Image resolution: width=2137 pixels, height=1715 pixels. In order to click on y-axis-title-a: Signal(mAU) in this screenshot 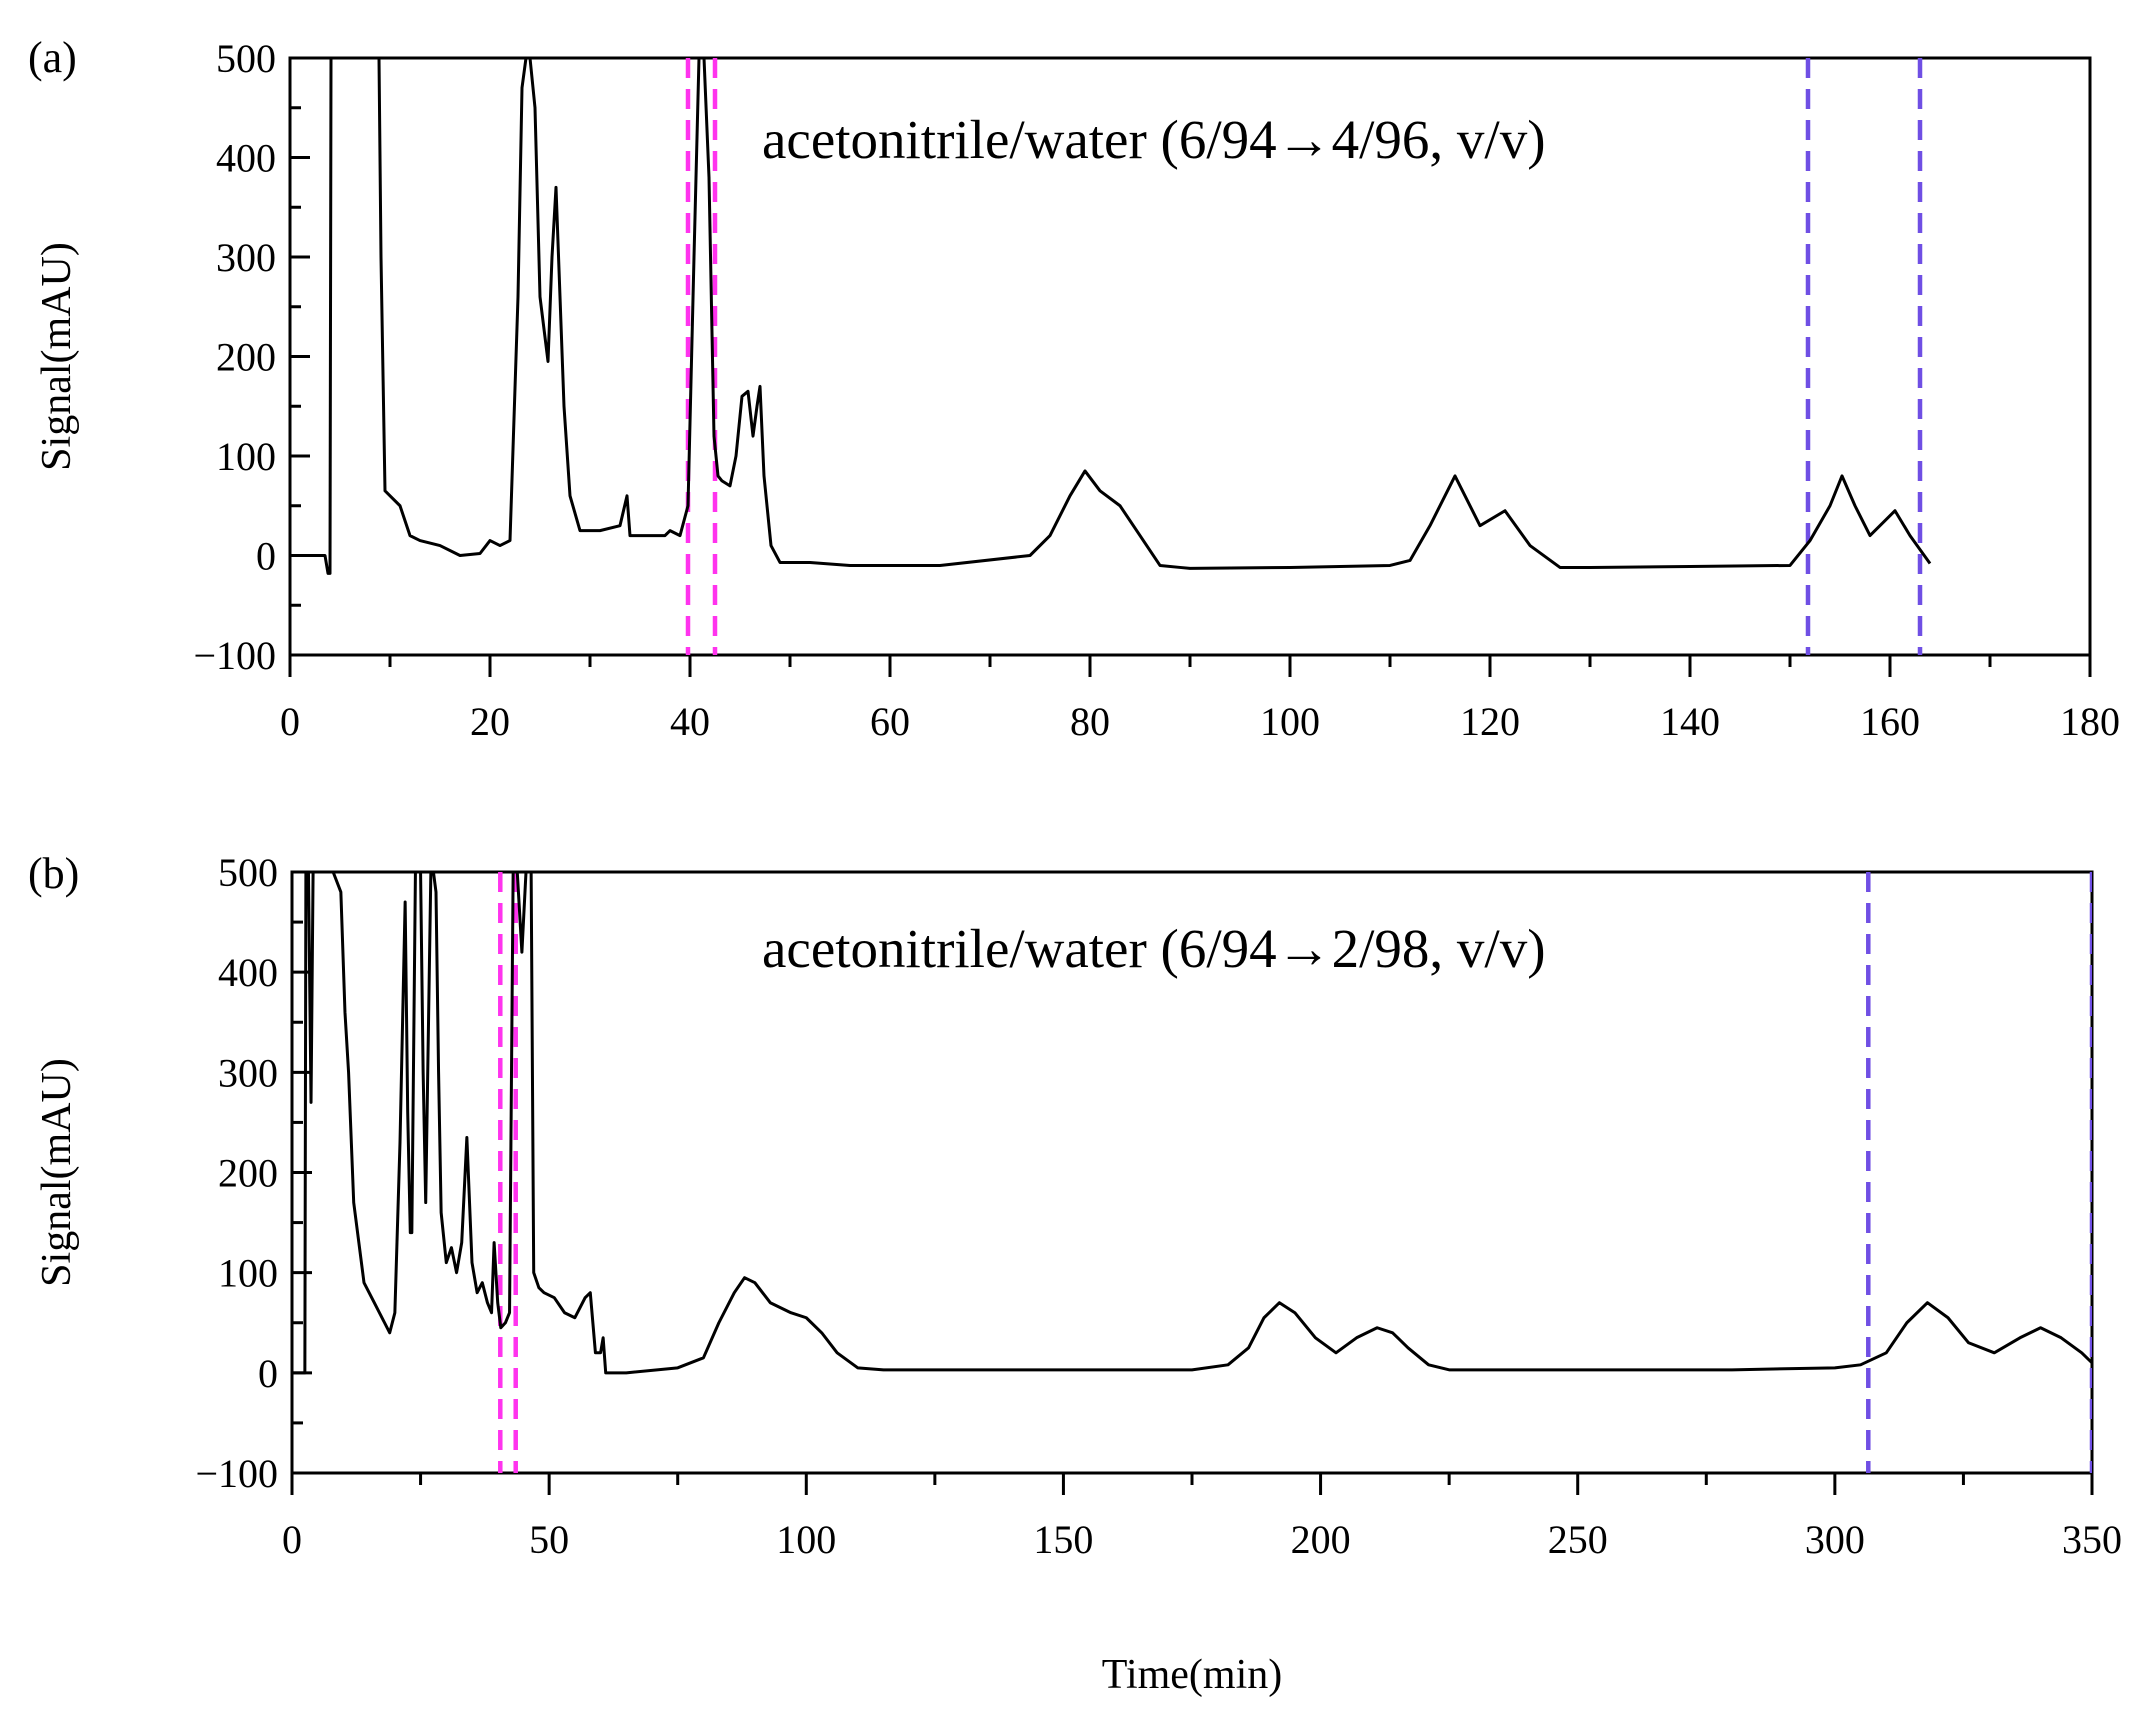, I will do `click(57, 356)`.